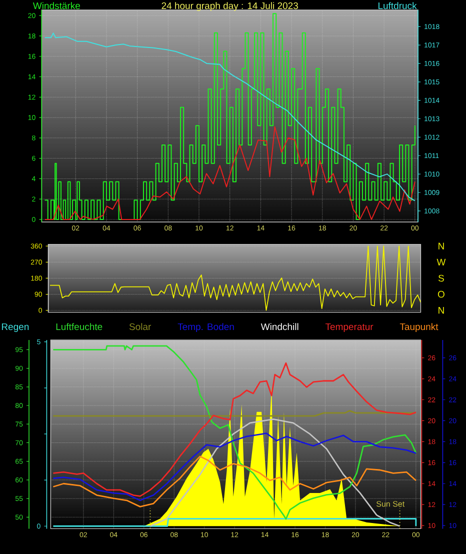  Describe the element at coordinates (349, 327) in the screenshot. I see `text: Temperatur` at that location.